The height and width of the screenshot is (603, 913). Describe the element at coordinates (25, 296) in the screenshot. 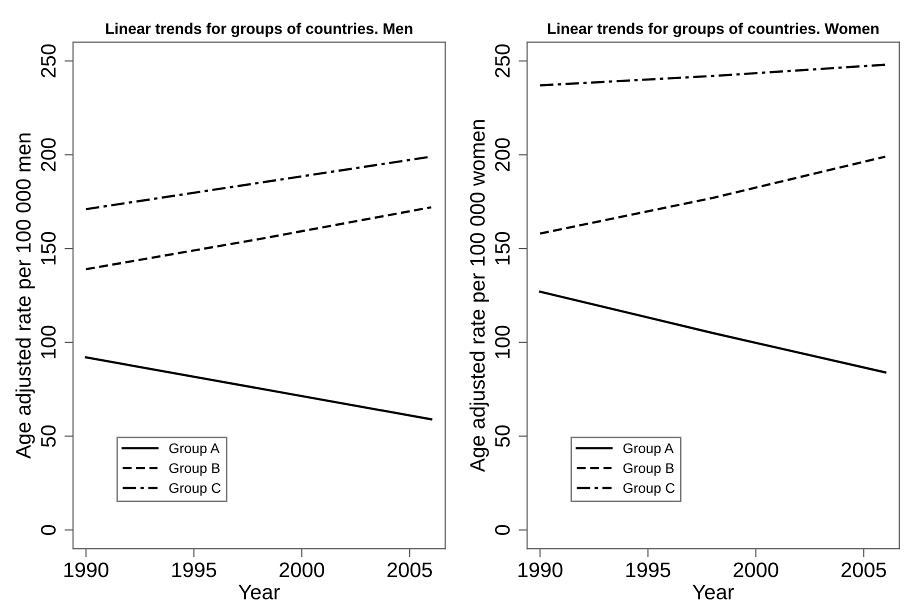

I see `y-axis-title: Age adjusted rate per 100 000 men` at that location.